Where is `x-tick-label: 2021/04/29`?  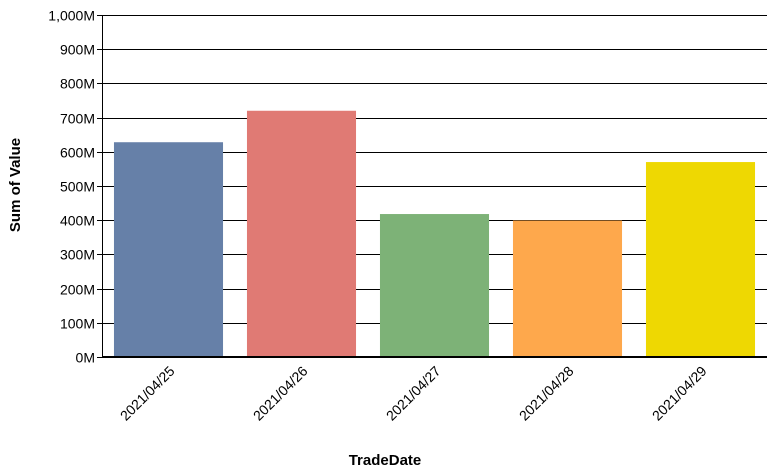
x-tick-label: 2021/04/29 is located at coordinates (679, 393).